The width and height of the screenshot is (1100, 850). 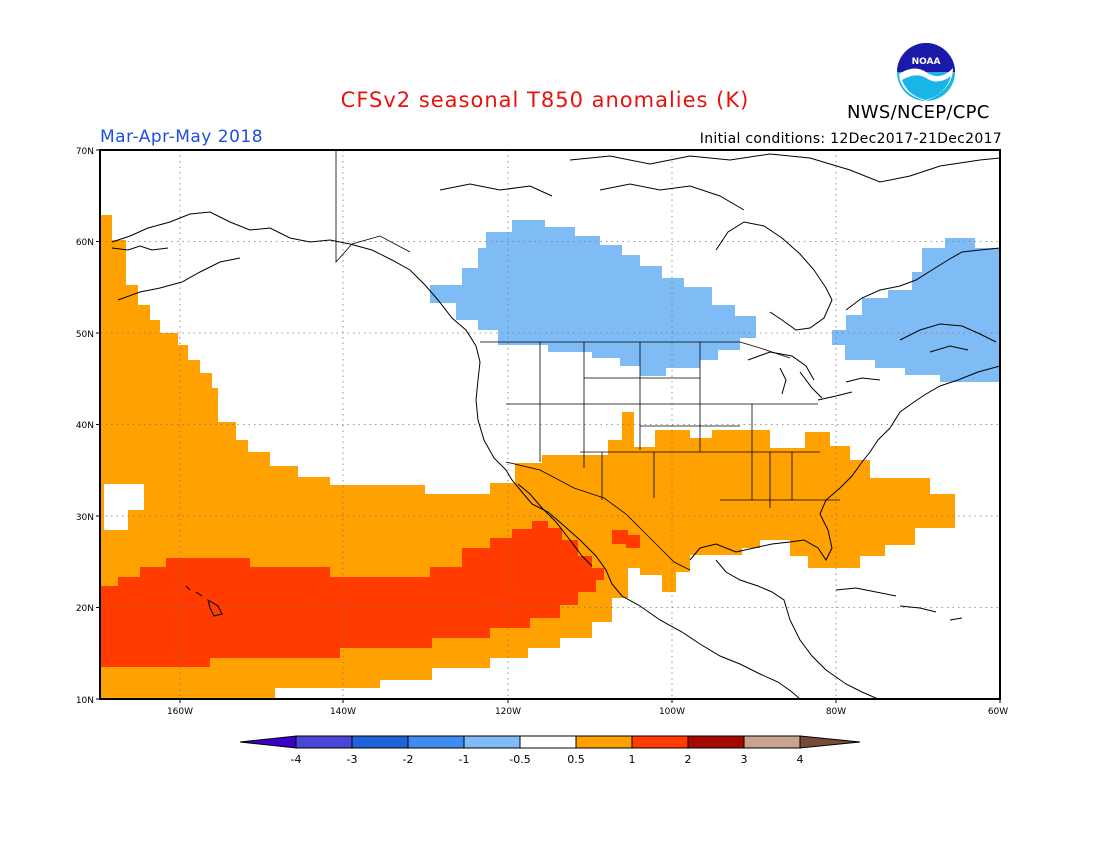 What do you see at coordinates (926, 62) in the screenshot?
I see `logo-text: NOAA` at bounding box center [926, 62].